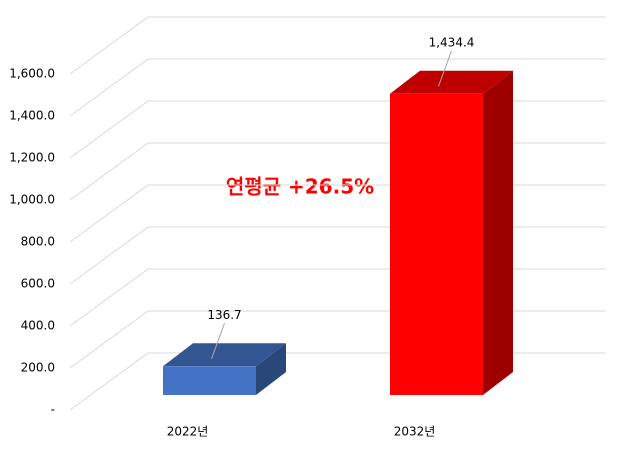 Image resolution: width=631 pixels, height=461 pixels. I want to click on y-tick-label: -, so click(53, 410).